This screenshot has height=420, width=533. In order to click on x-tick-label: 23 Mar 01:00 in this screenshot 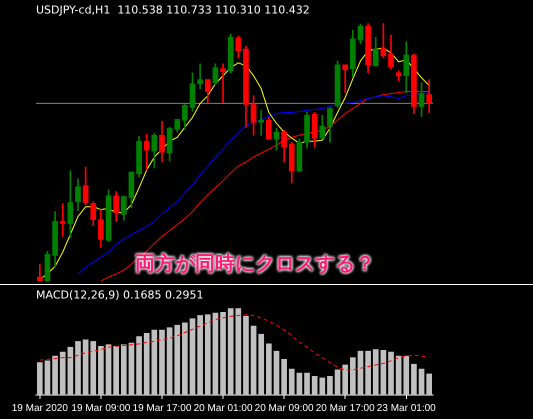, I will do `click(406, 408)`.